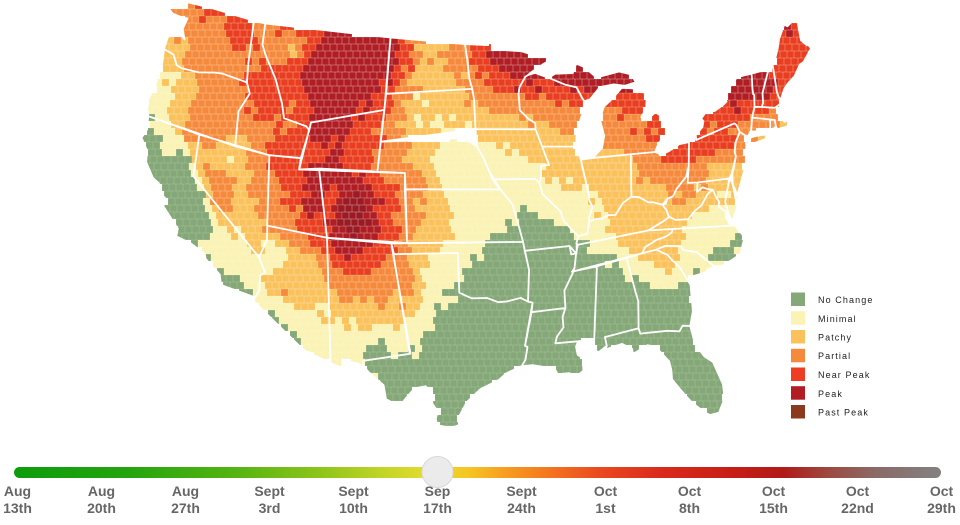 This screenshot has height=525, width=960. Describe the element at coordinates (437, 508) in the screenshot. I see `svg-text: 17th` at that location.